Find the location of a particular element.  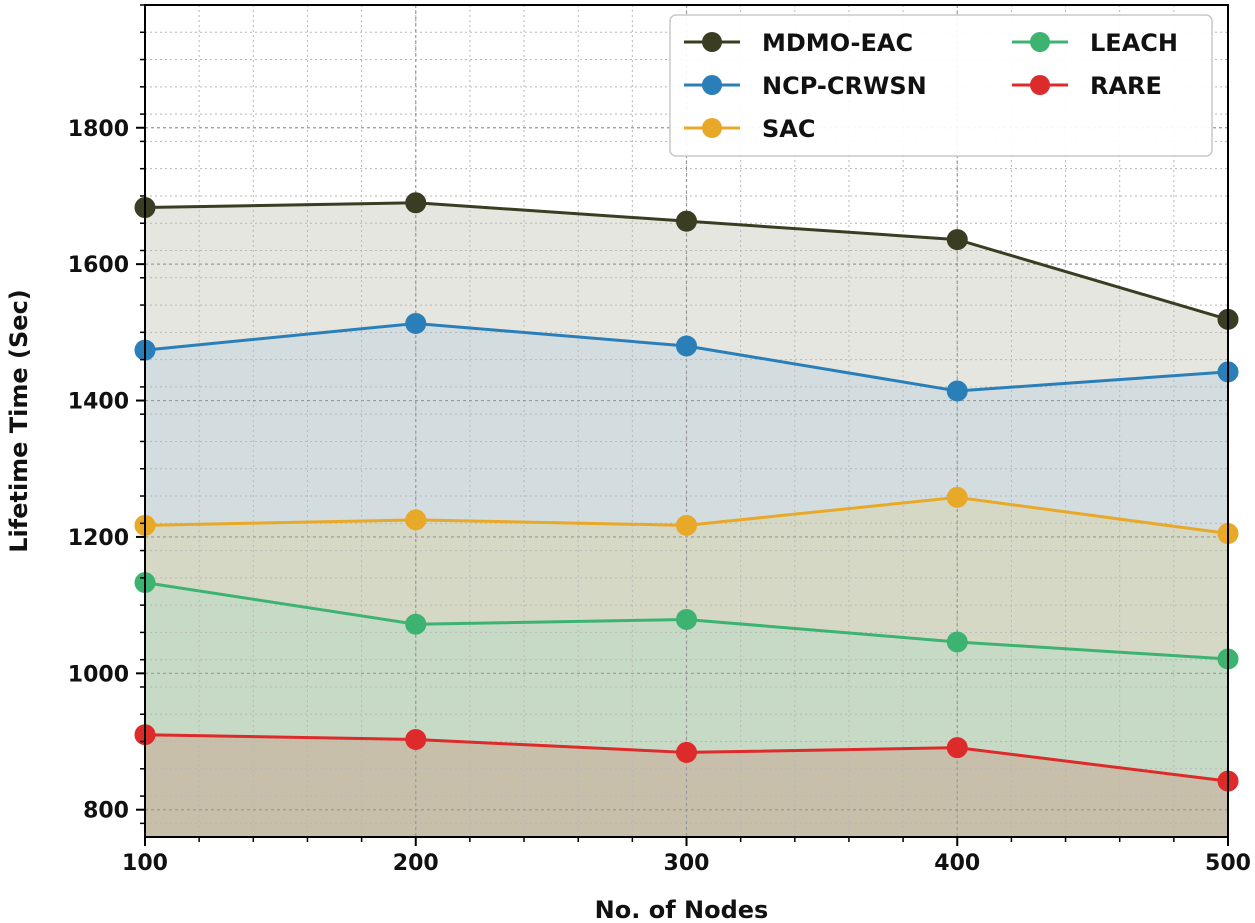

legend: MDMO-EAC NCP-CRWSN SAC LEACH RARE is located at coordinates (941, 85).